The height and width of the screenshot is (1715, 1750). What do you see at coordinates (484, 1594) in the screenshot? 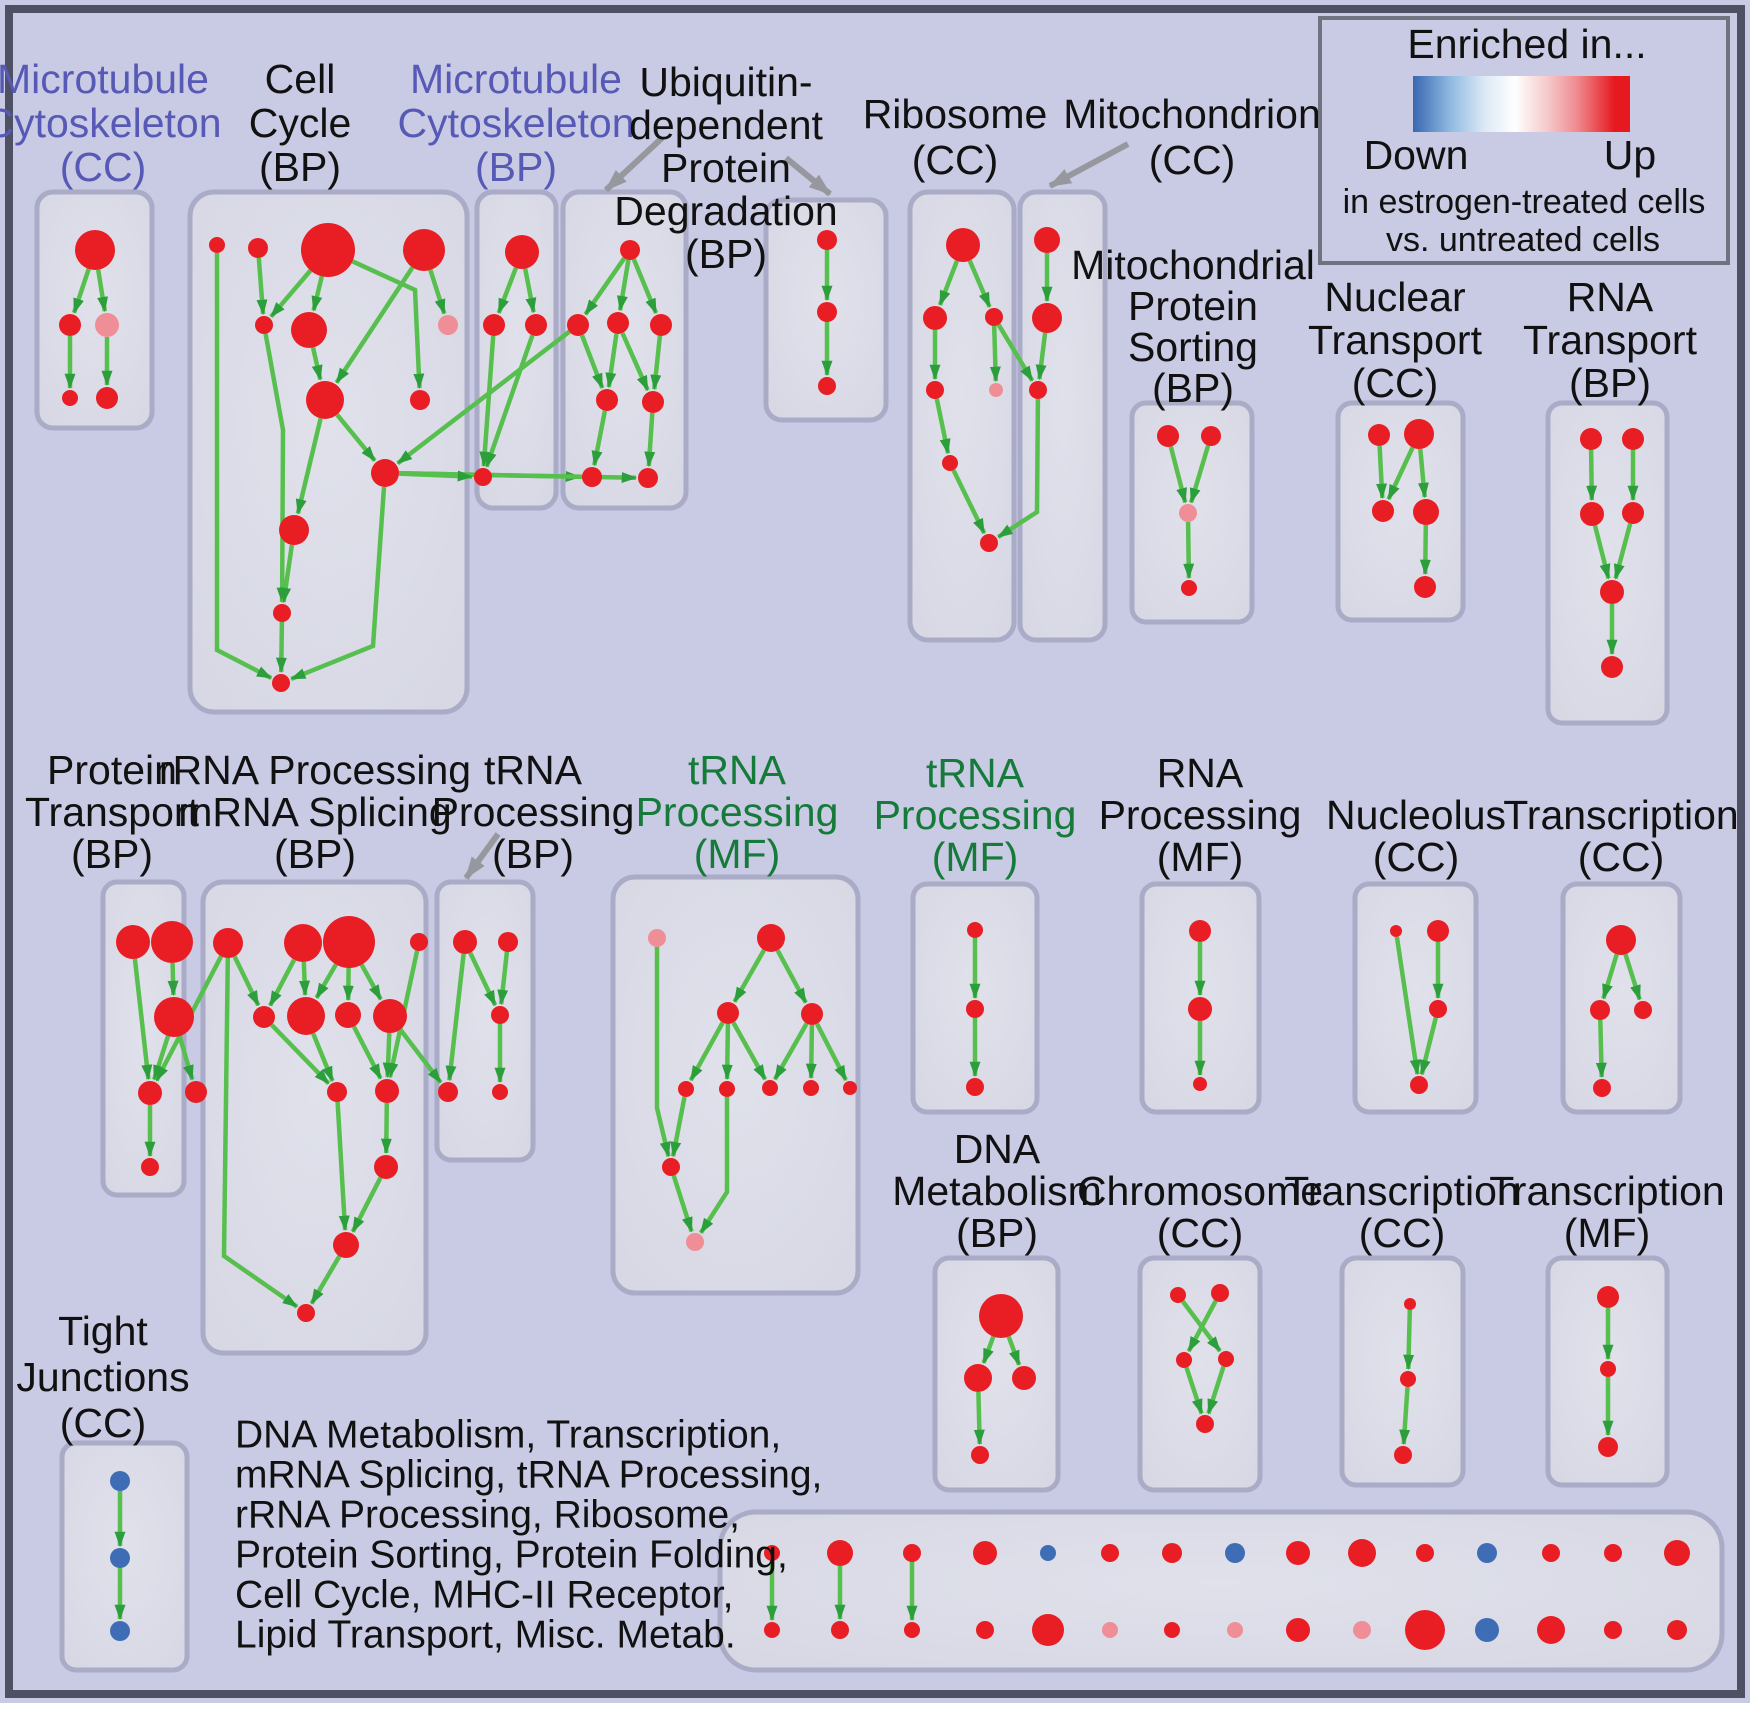
I see `merged-clusters-text: Cell Cycle, MHC-II Receptor,` at bounding box center [484, 1594].